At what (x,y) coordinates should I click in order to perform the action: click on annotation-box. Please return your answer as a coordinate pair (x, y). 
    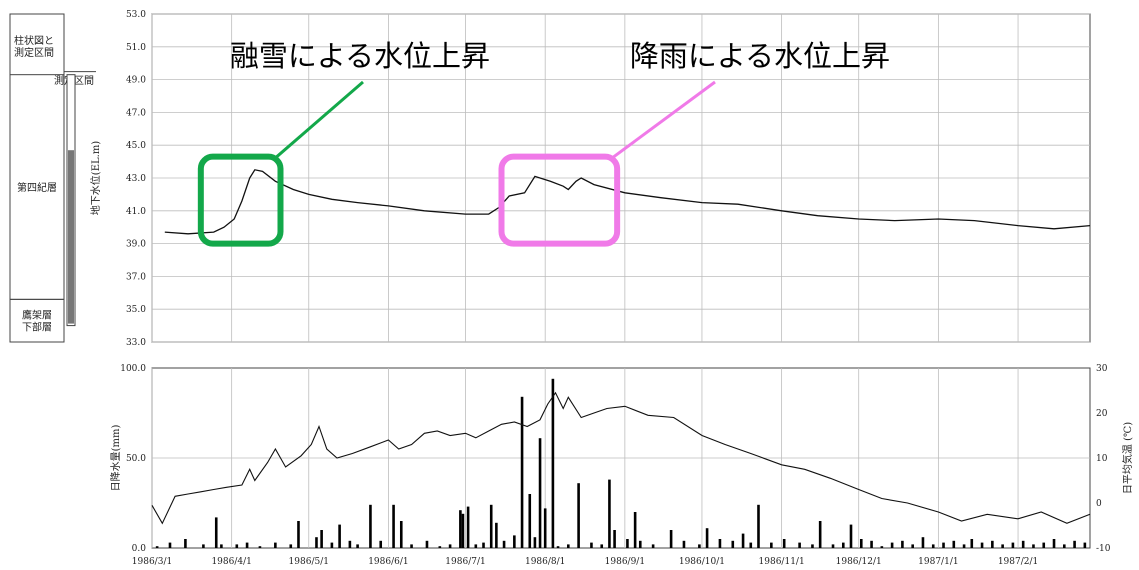
    Looking at the image, I should click on (240, 200).